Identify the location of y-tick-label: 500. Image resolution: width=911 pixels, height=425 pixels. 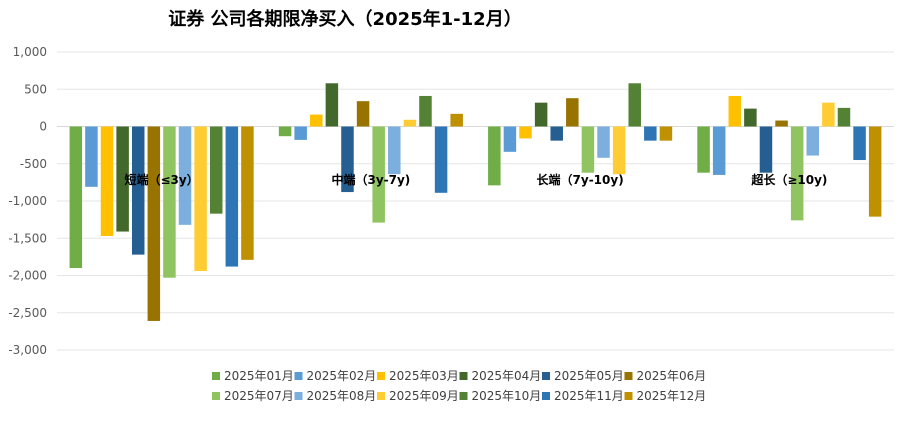
(35, 89).